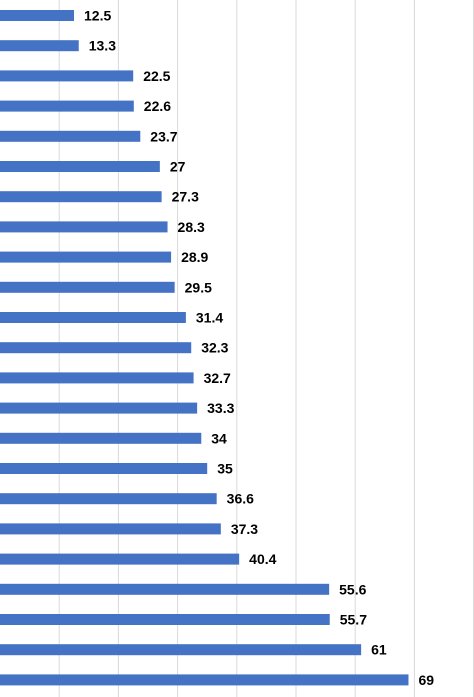 This screenshot has width=474, height=697. What do you see at coordinates (426, 680) in the screenshot?
I see `data-label: 69` at bounding box center [426, 680].